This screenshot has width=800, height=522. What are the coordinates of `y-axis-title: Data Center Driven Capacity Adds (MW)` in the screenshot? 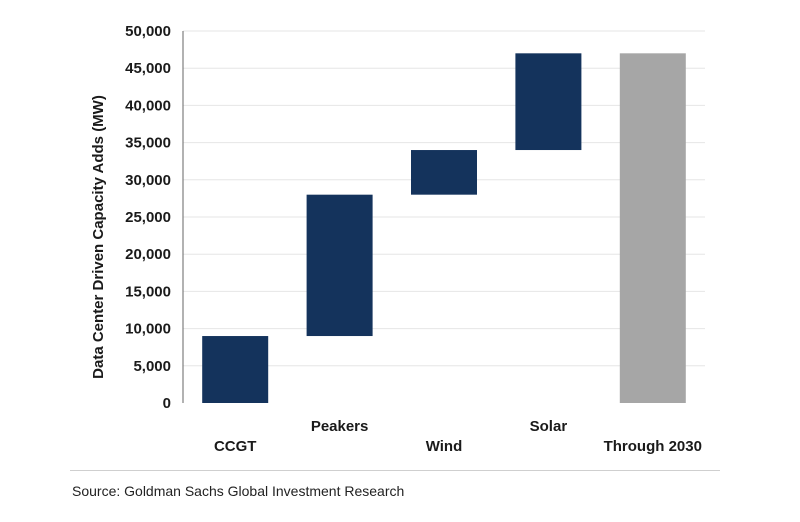 It's located at (98, 237).